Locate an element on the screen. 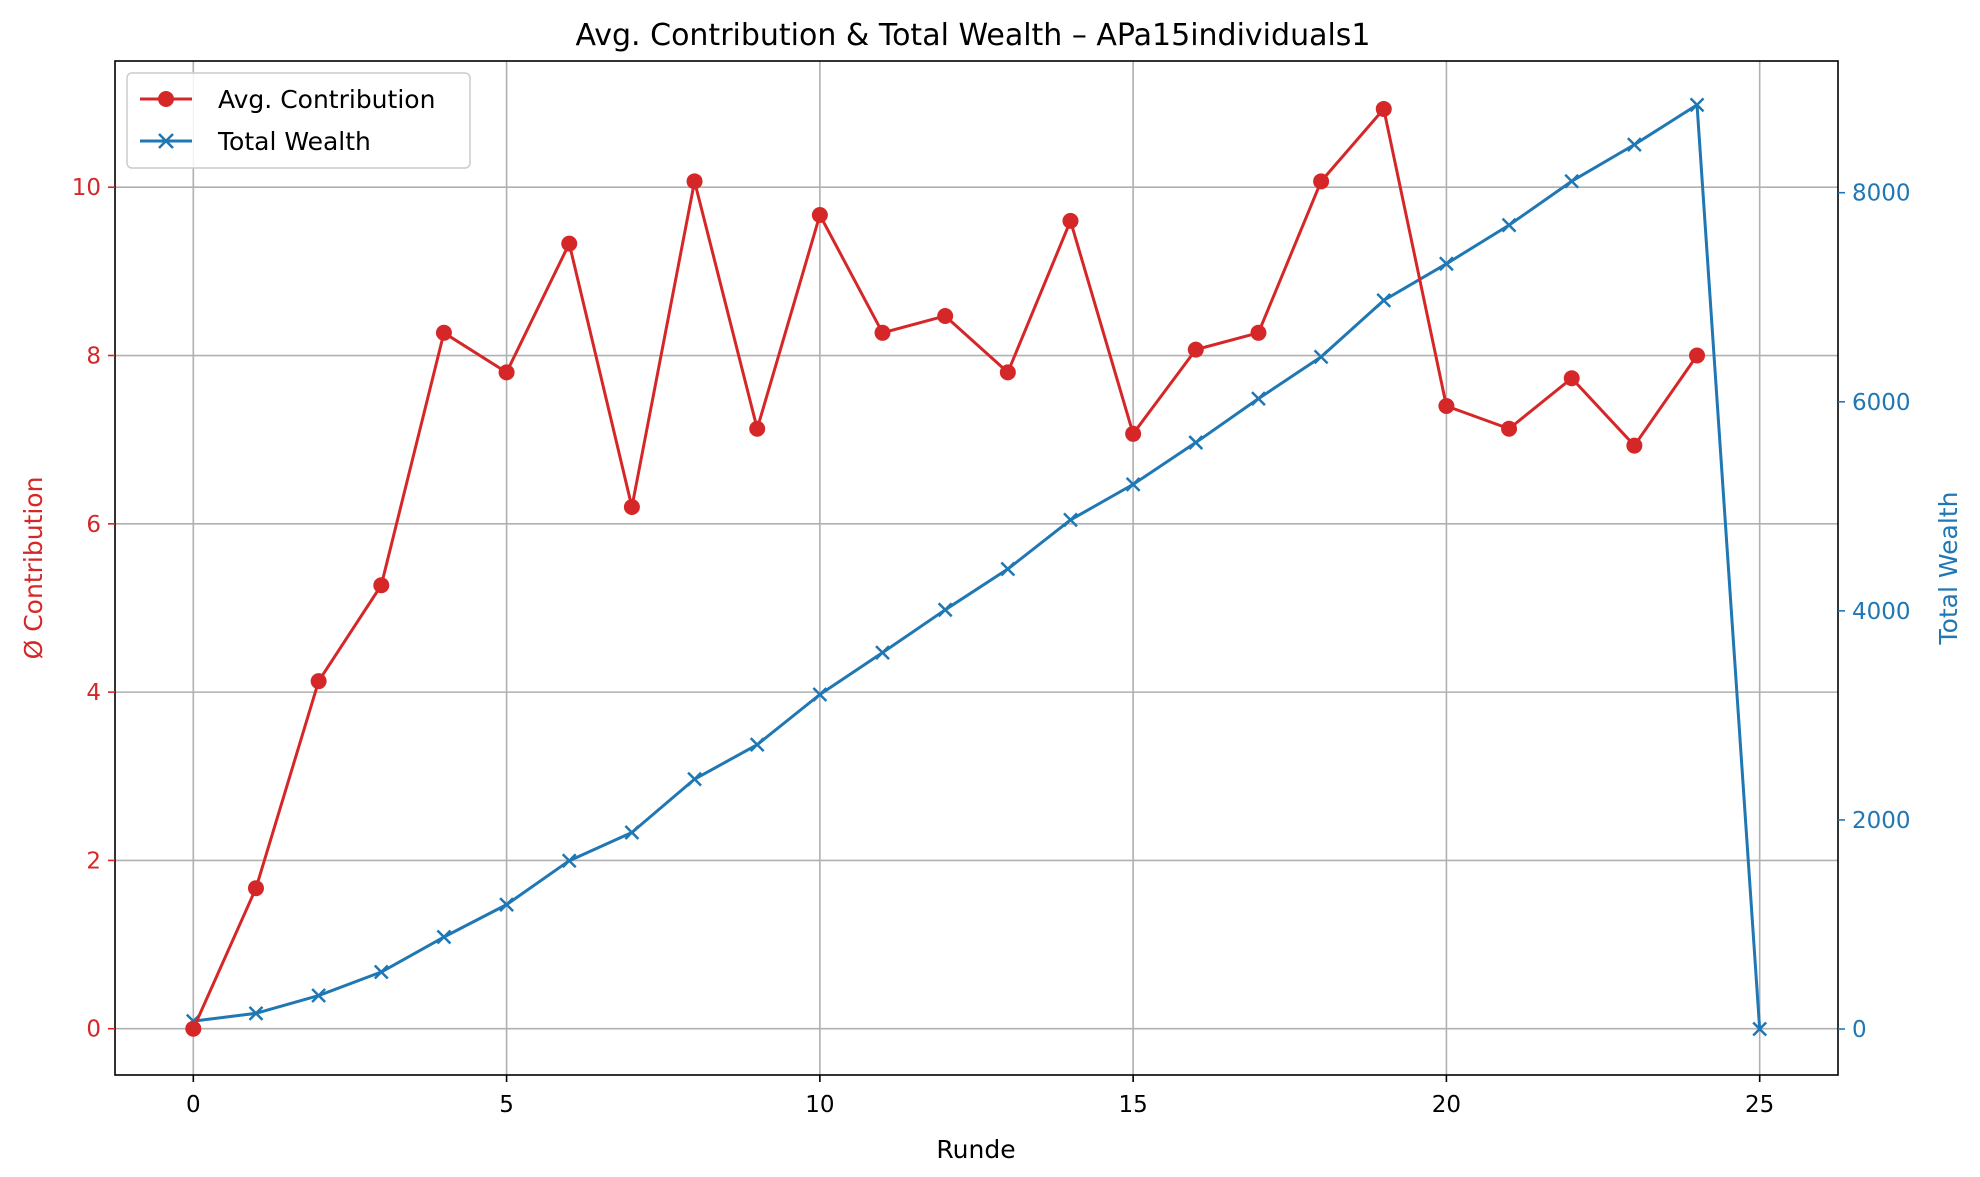  legend-label-contribution: Avg. Contribution is located at coordinates (326, 99).